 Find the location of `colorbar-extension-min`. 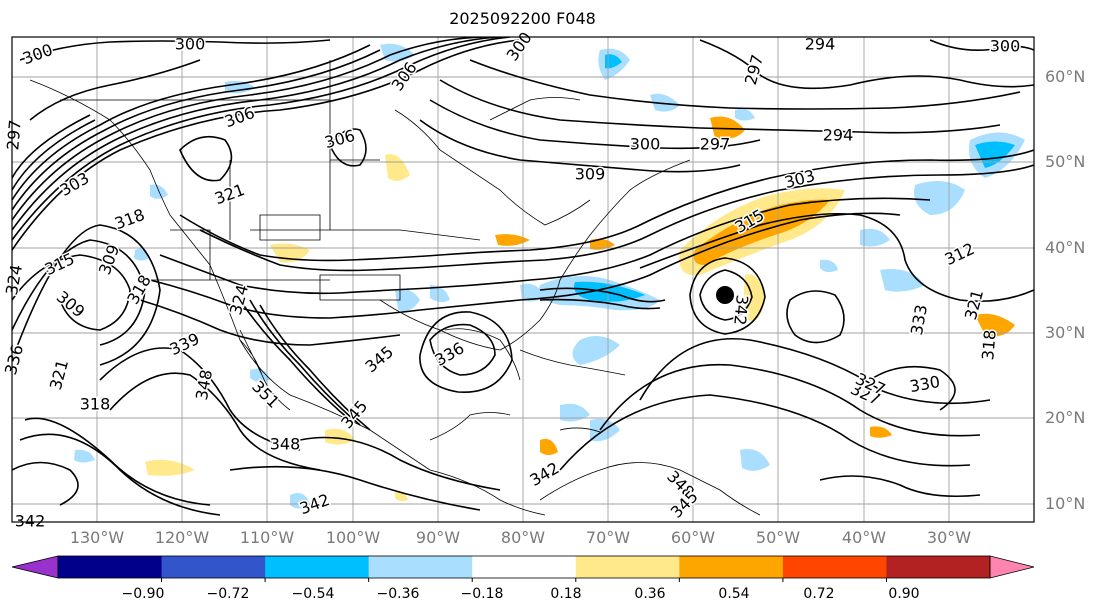

colorbar-extension-min is located at coordinates (35, 567).